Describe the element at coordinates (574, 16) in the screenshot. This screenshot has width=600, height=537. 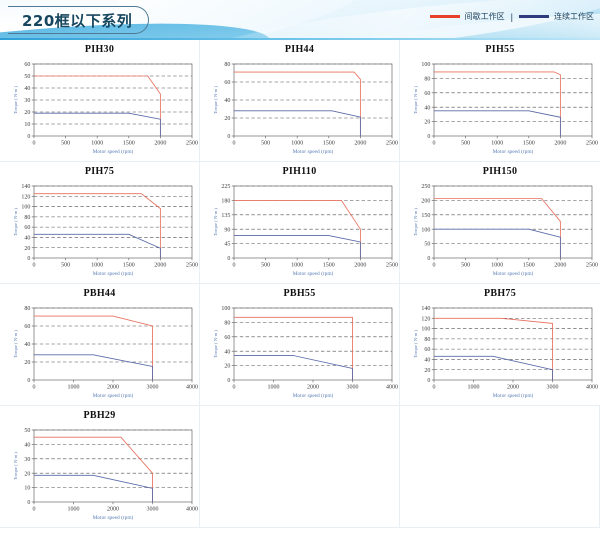
I see `legend-label-continuous: 连续工作区` at that location.